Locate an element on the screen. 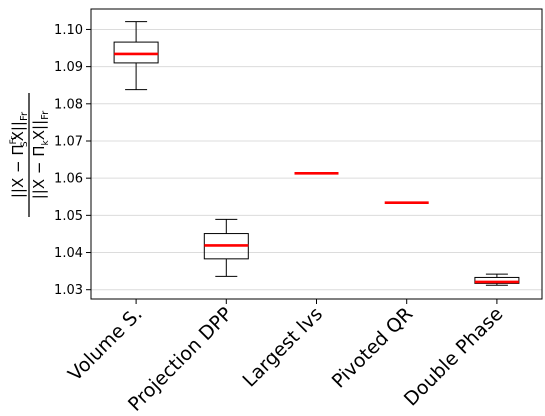 This screenshot has height=416, width=545. x-tick-label: Volume S. is located at coordinates (105, 344).